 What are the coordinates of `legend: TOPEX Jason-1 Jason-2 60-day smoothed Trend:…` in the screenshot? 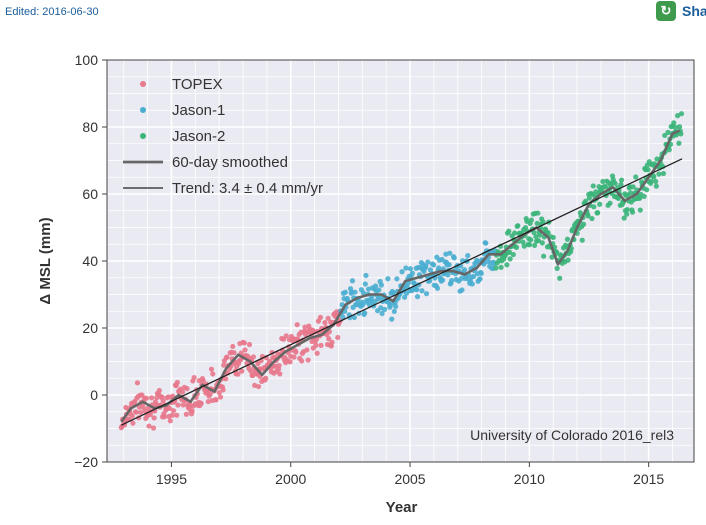 It's located at (223, 136).